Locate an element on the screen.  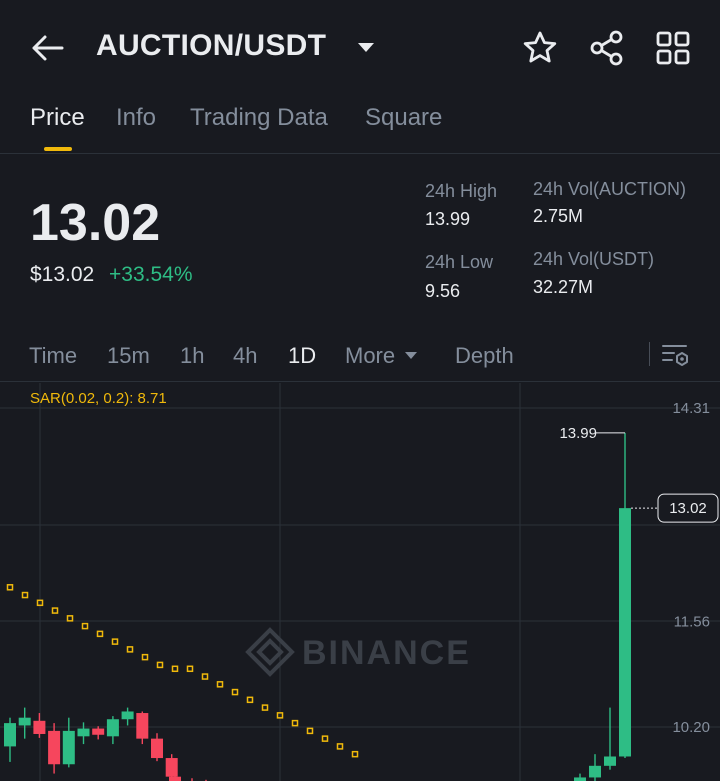
tab-info: Info is located at coordinates (136, 117).